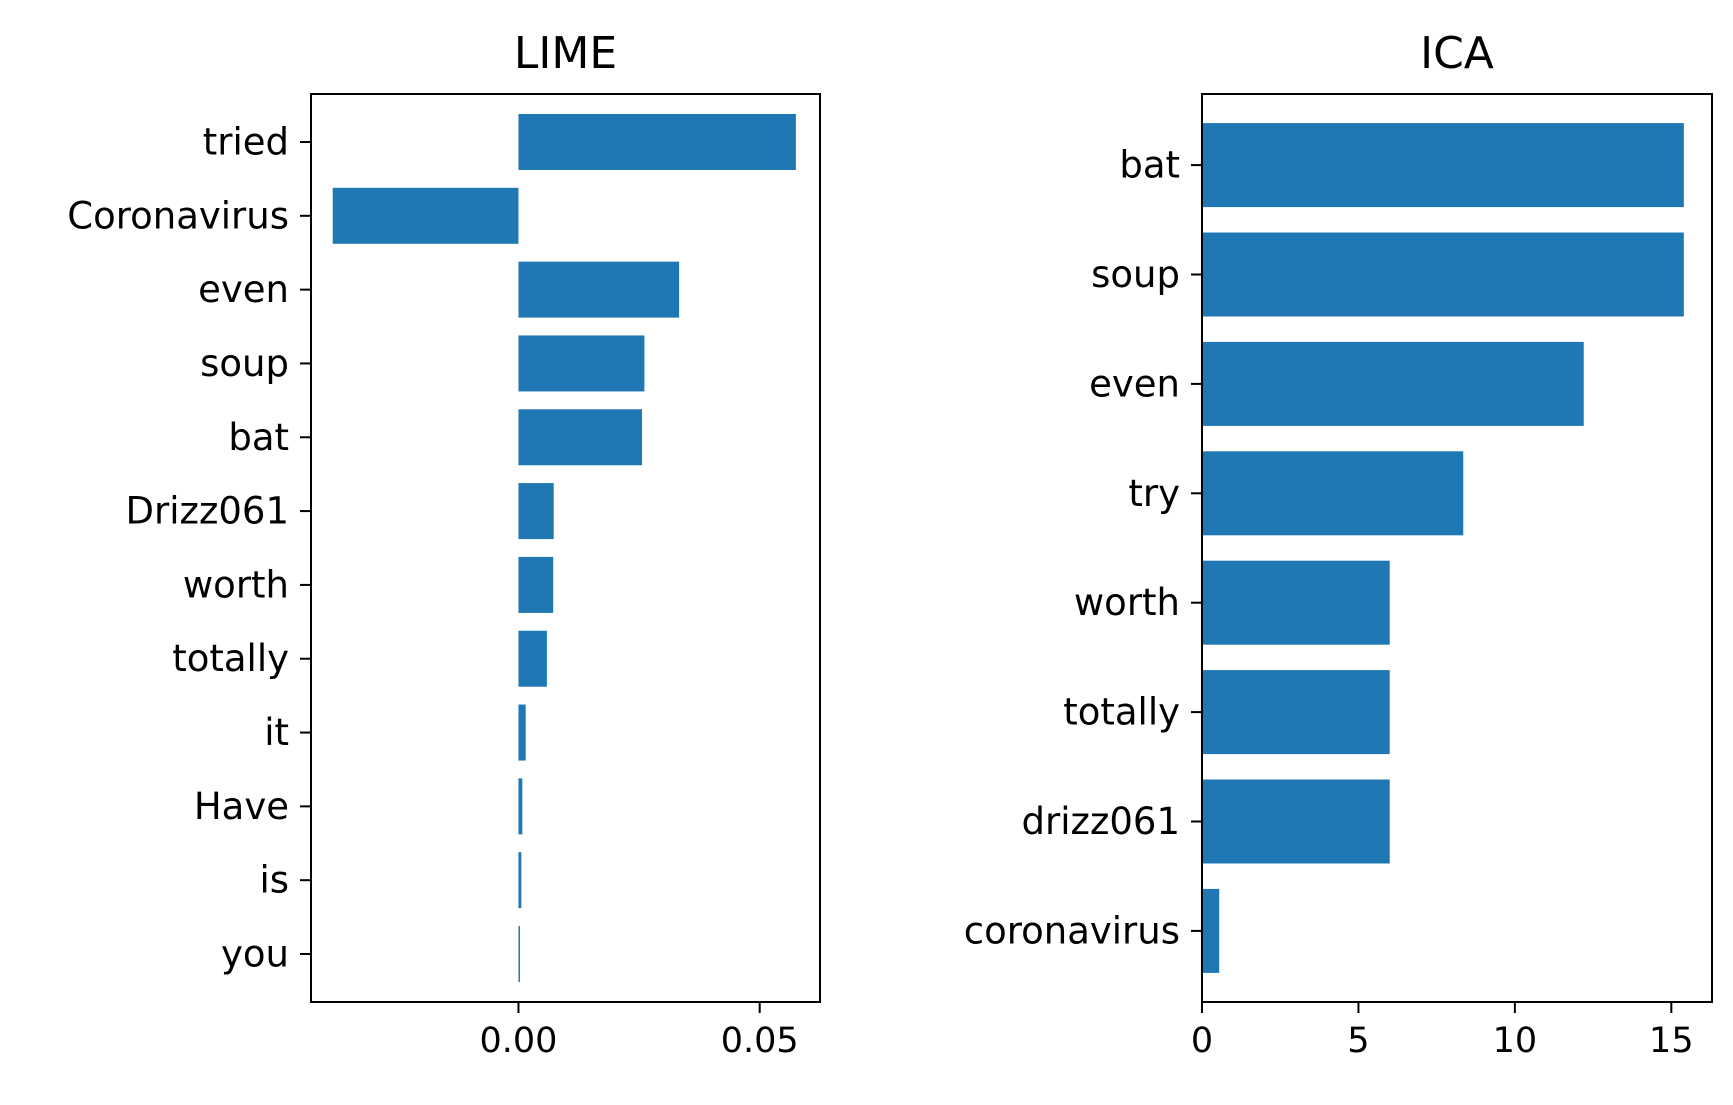 This screenshot has width=1733, height=1105. I want to click on lime-chart-title: LIME, so click(565, 53).